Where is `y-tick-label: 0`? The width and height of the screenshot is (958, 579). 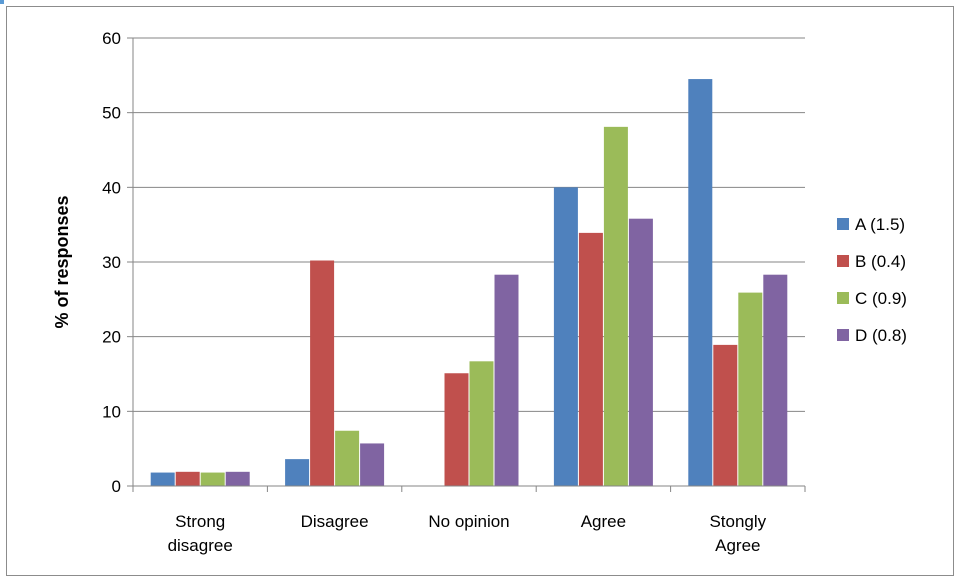 y-tick-label: 0 is located at coordinates (116, 486).